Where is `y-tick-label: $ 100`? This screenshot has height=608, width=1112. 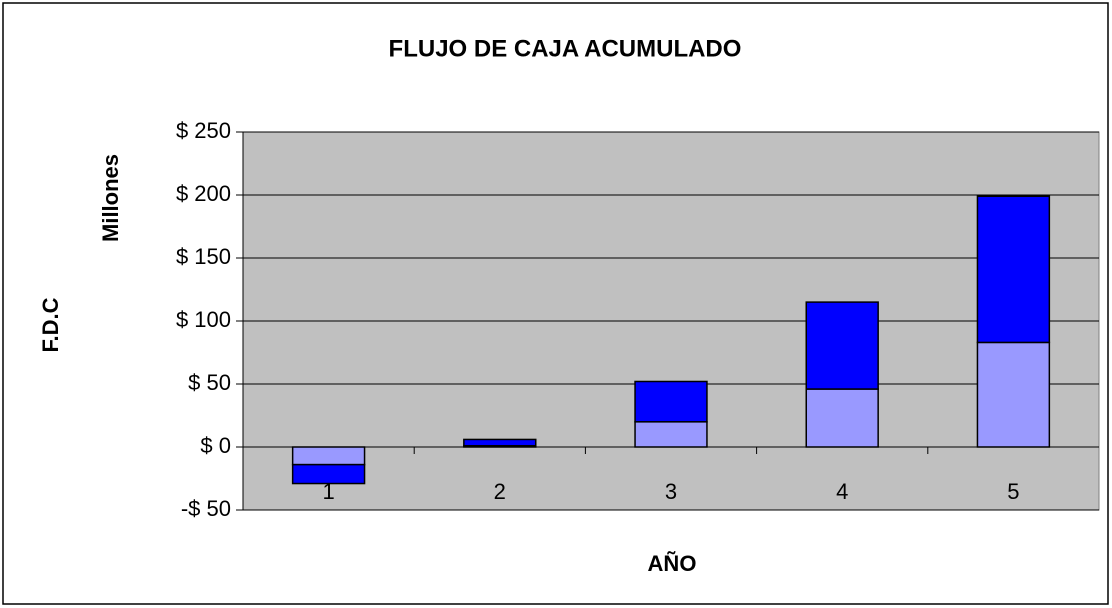
y-tick-label: $ 100 is located at coordinates (203, 319).